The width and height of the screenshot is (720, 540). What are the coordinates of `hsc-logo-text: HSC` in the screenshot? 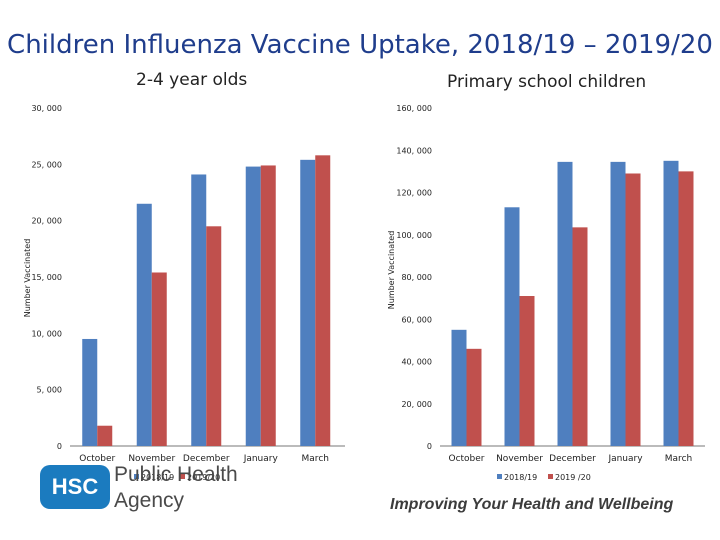 It's located at (75, 486).